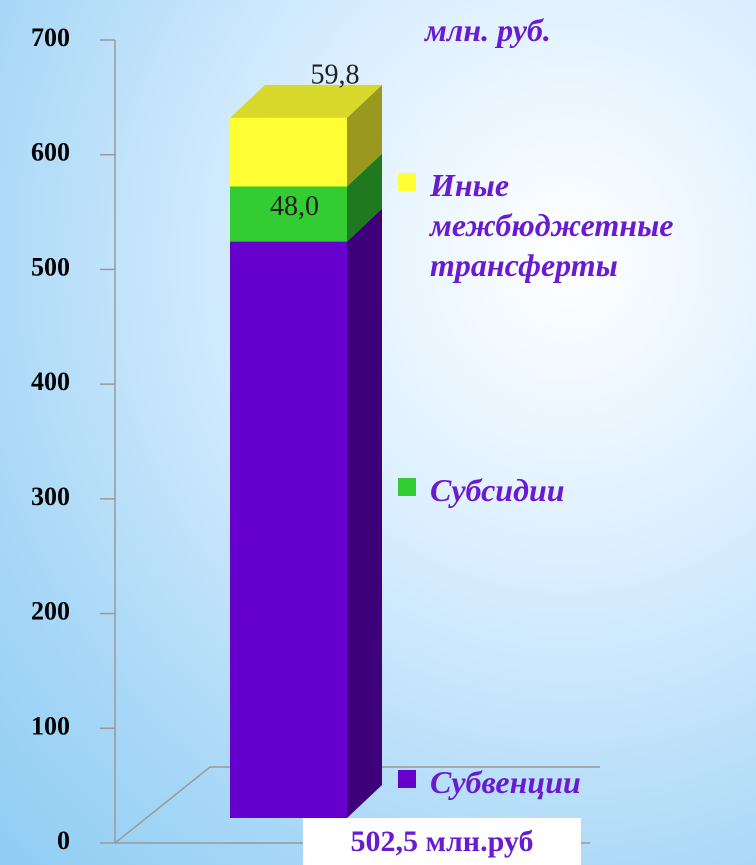  I want to click on y-tick-label: 700, so click(50, 37).